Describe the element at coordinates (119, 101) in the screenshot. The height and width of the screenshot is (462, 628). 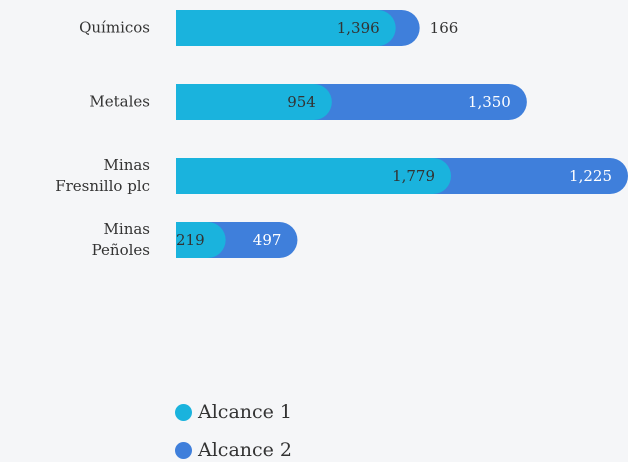
I see `category-label: Metales` at that location.